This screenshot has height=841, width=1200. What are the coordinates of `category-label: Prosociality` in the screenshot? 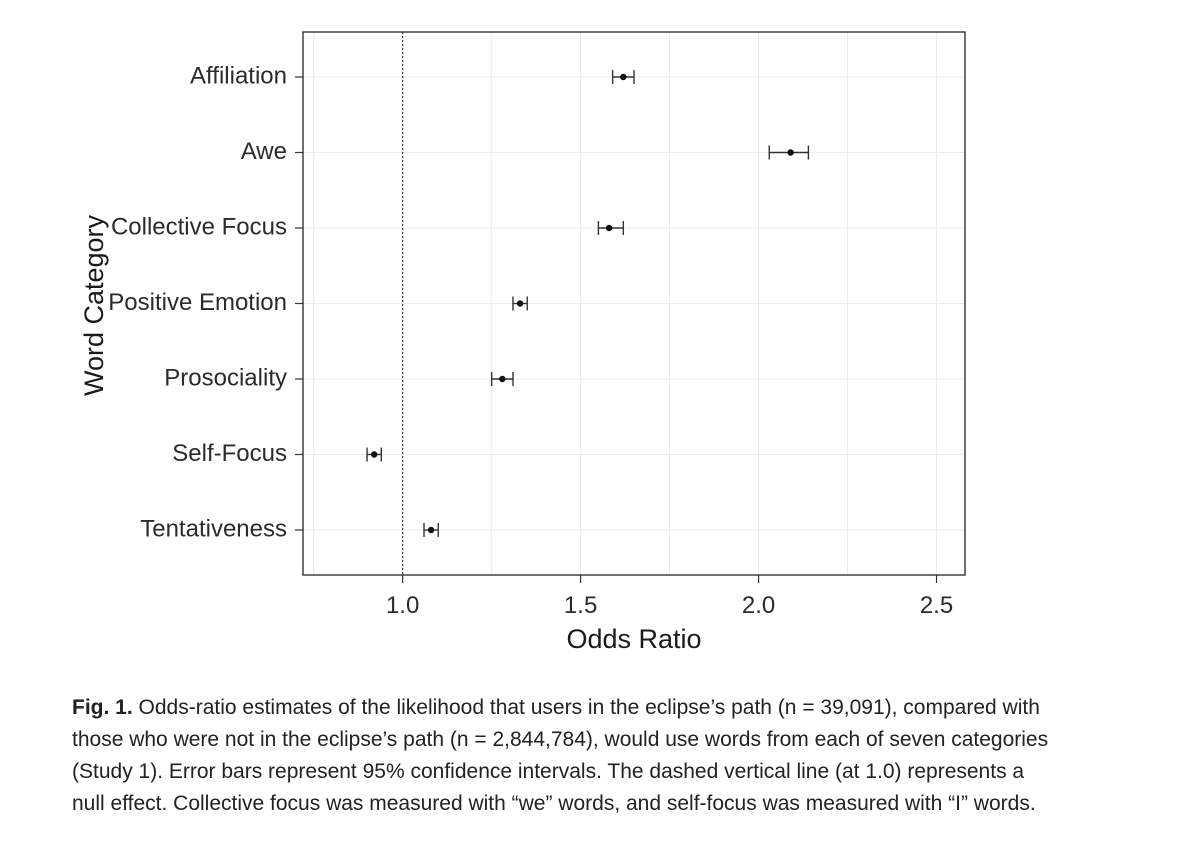 It's located at (225, 377).